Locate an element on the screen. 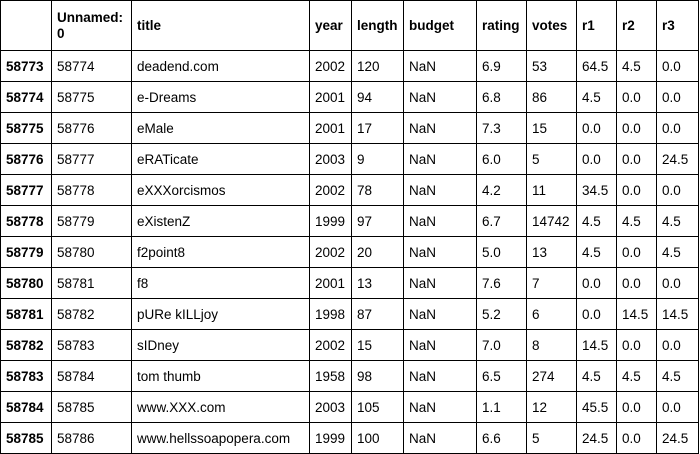 This screenshot has width=700, height=454. cell-length: 98 is located at coordinates (377, 376).